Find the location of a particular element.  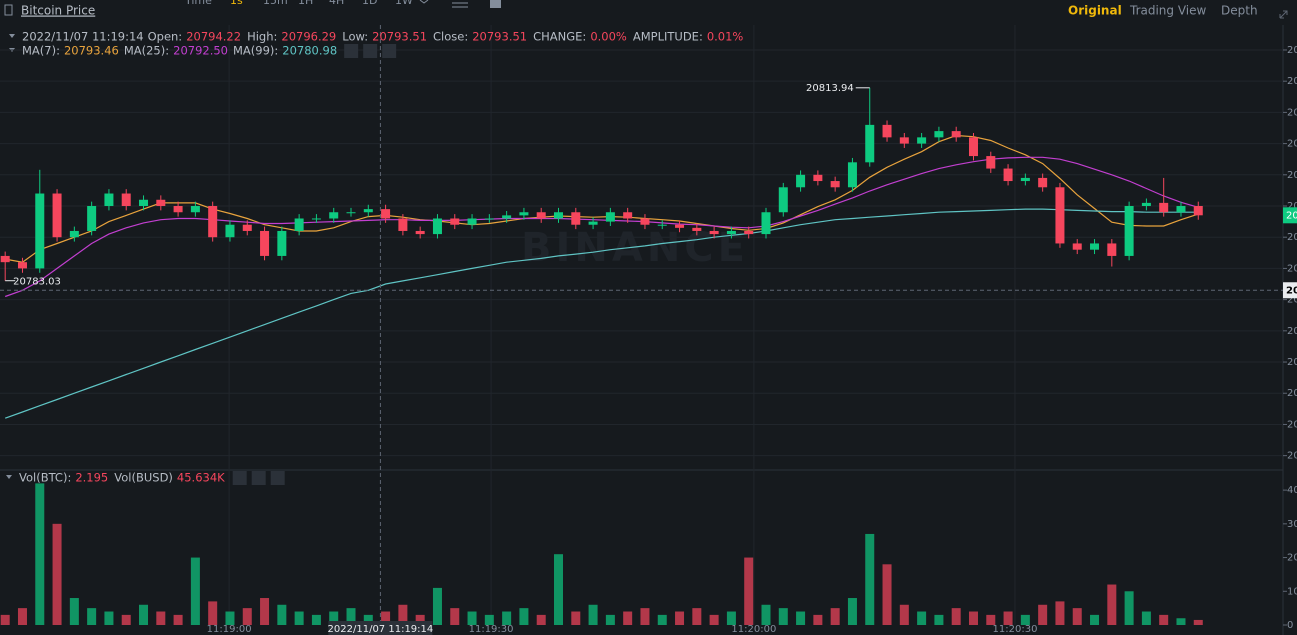

info-value: 0.01% is located at coordinates (725, 37).